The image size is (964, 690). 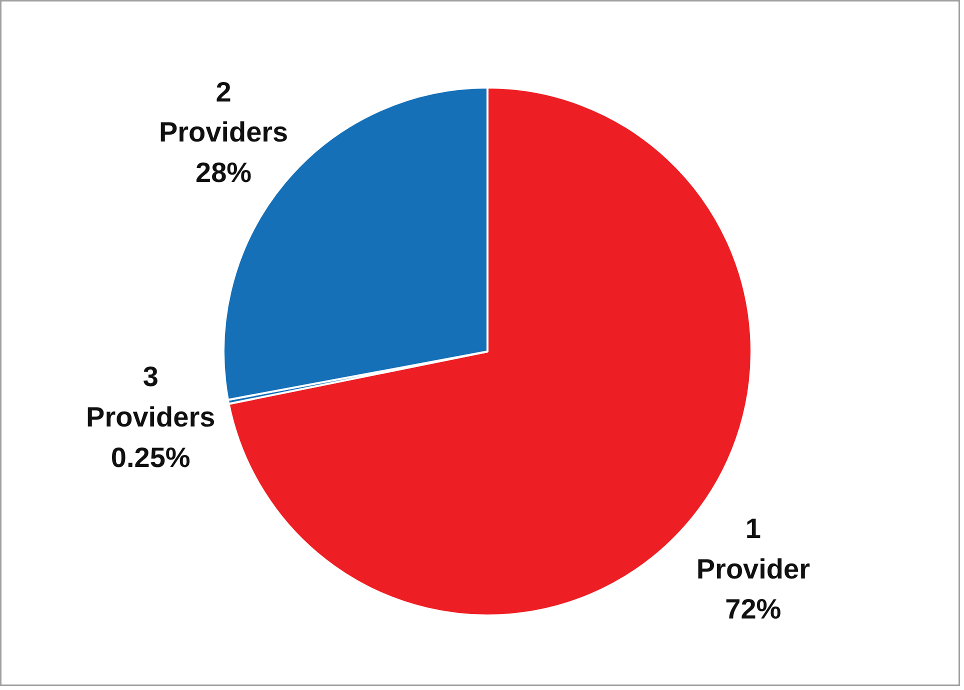 What do you see at coordinates (223, 112) in the screenshot?
I see `slice-label: 2 Providers` at bounding box center [223, 112].